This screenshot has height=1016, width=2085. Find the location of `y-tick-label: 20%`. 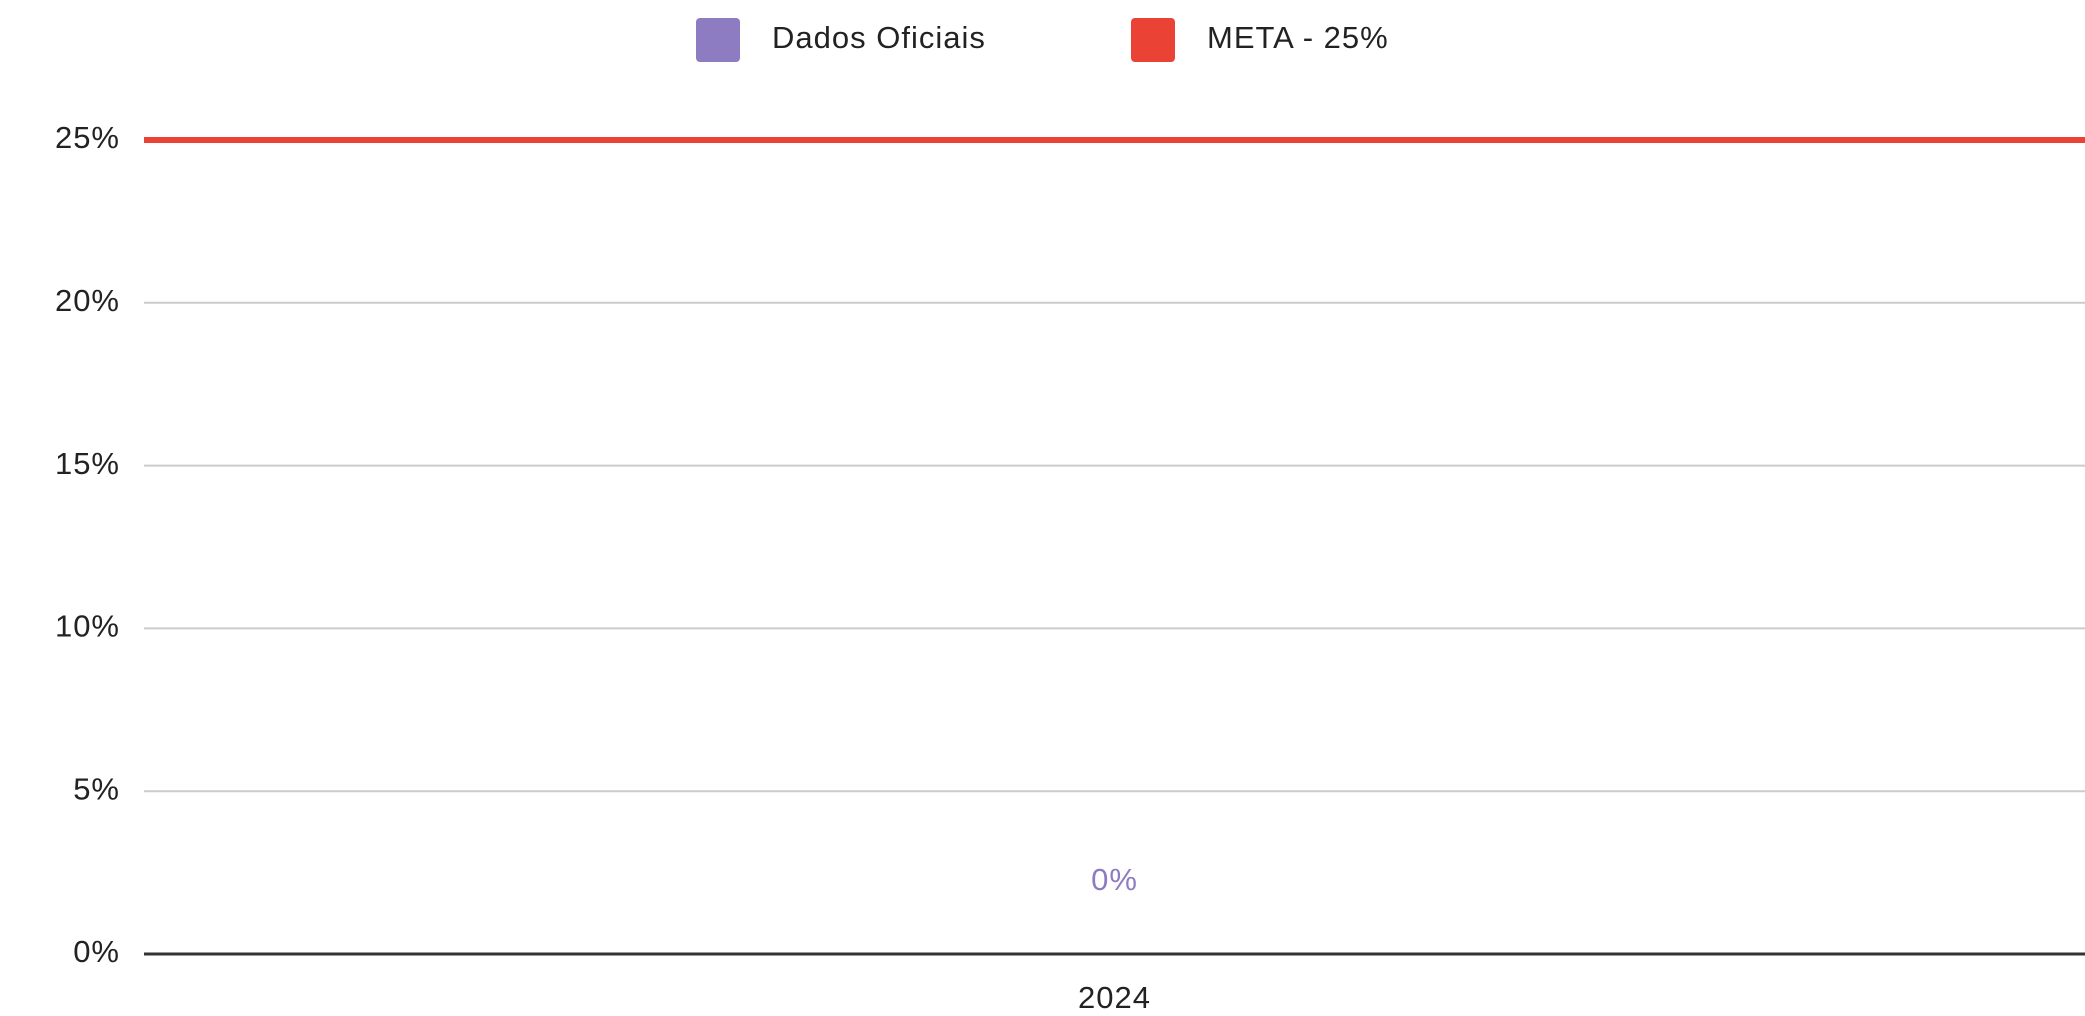

y-tick-label: 20% is located at coordinates (87, 300).